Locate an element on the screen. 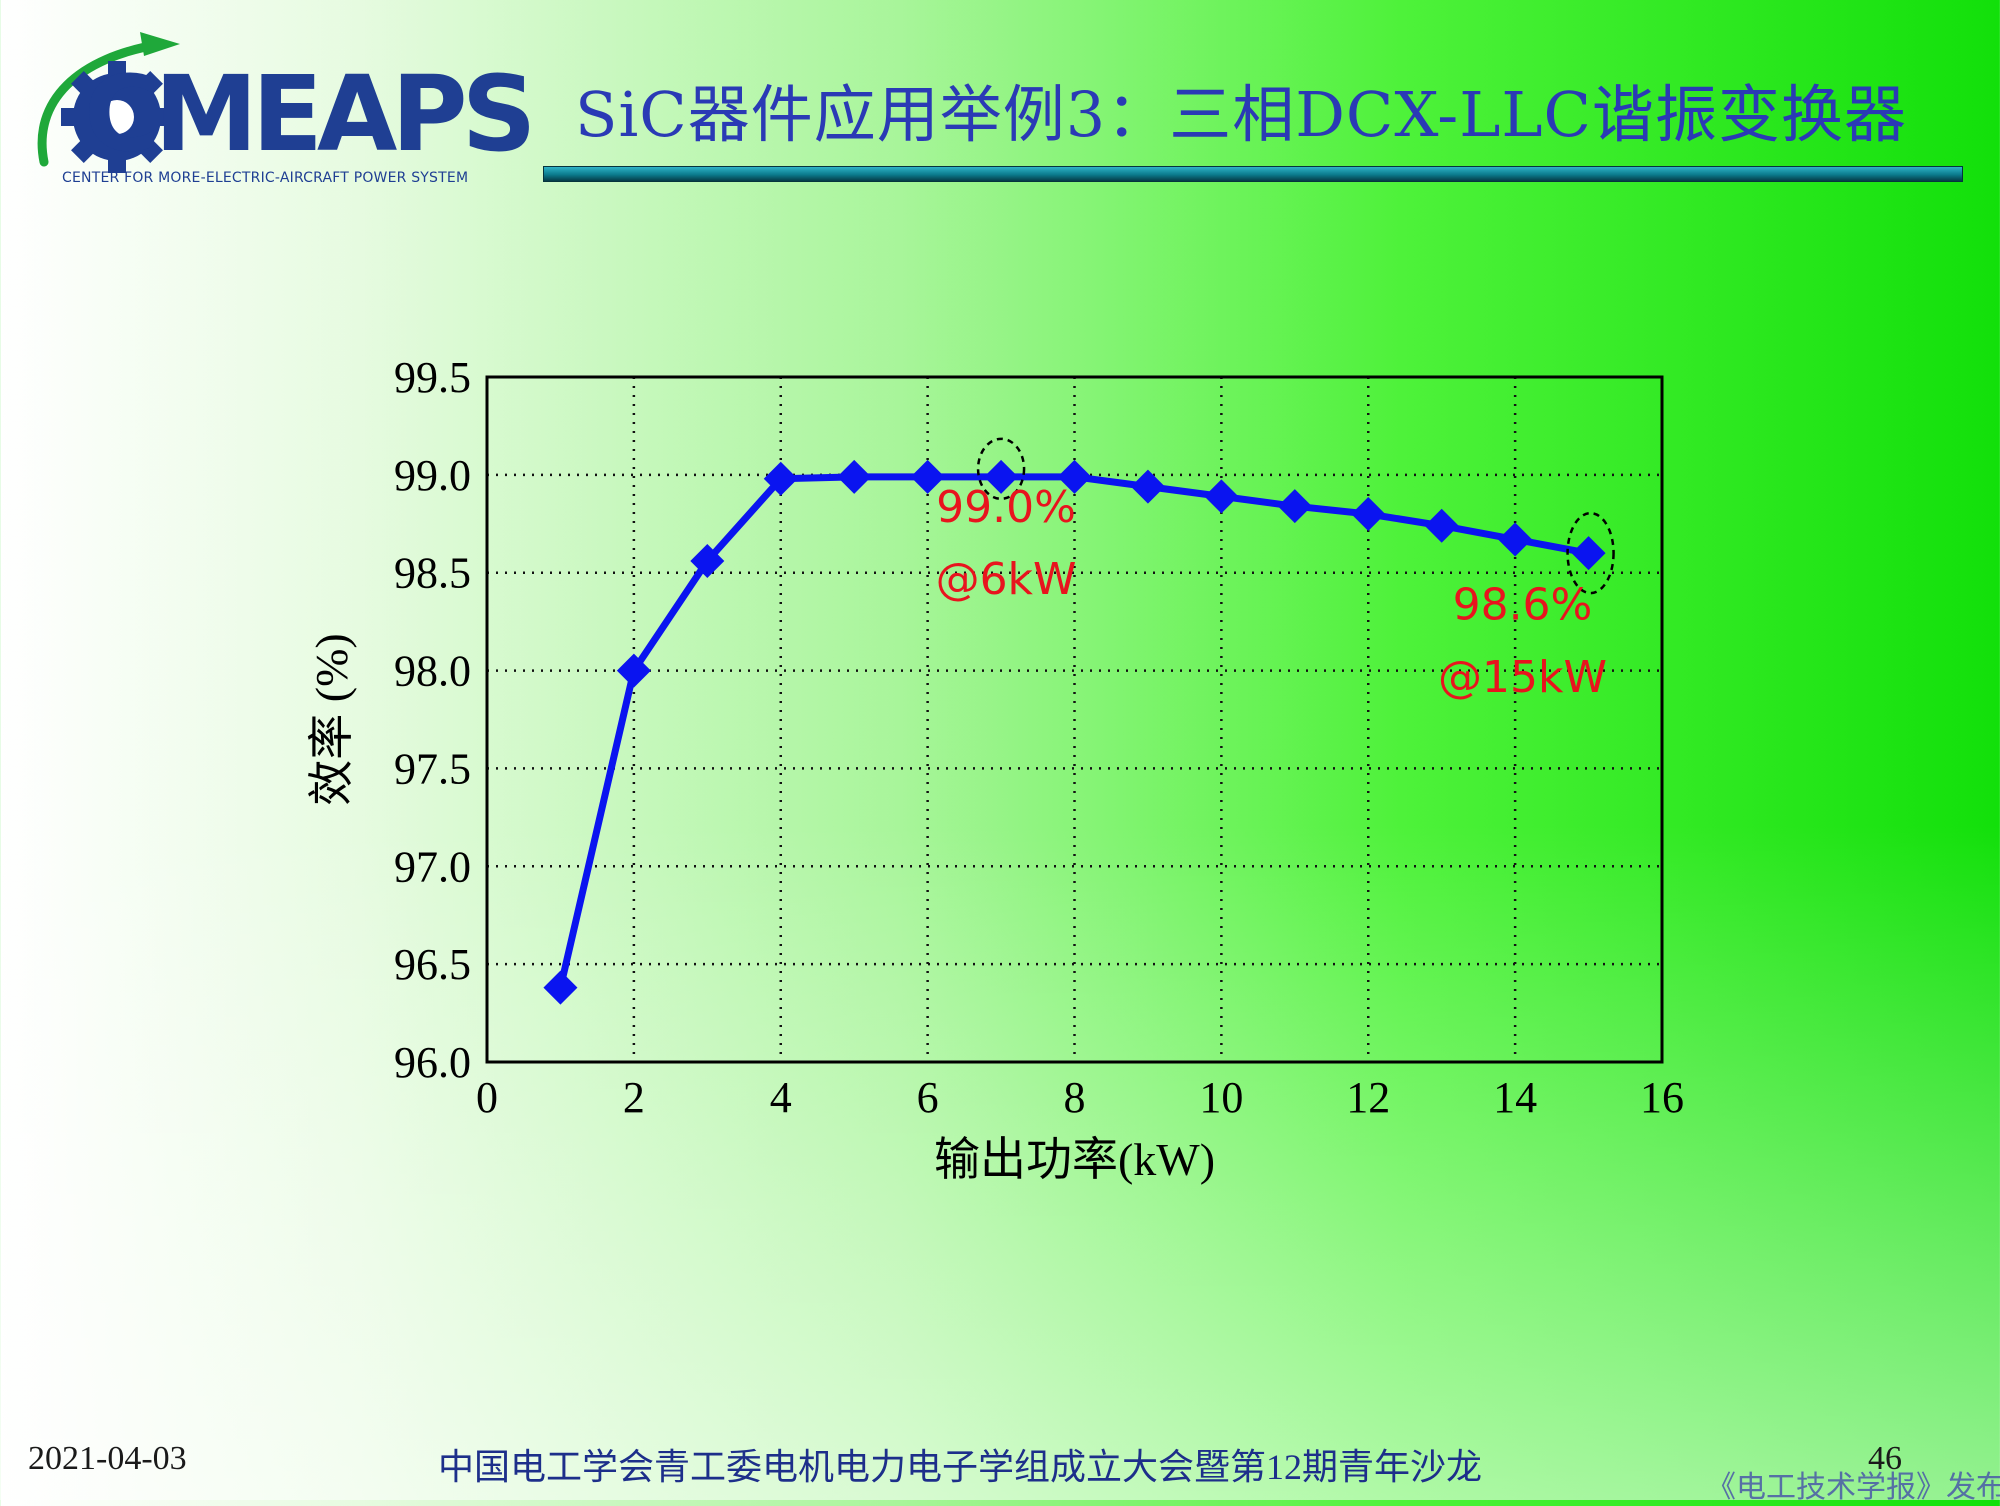 The image size is (2000, 1506). y-tick-label: 97.0 is located at coordinates (432, 866).